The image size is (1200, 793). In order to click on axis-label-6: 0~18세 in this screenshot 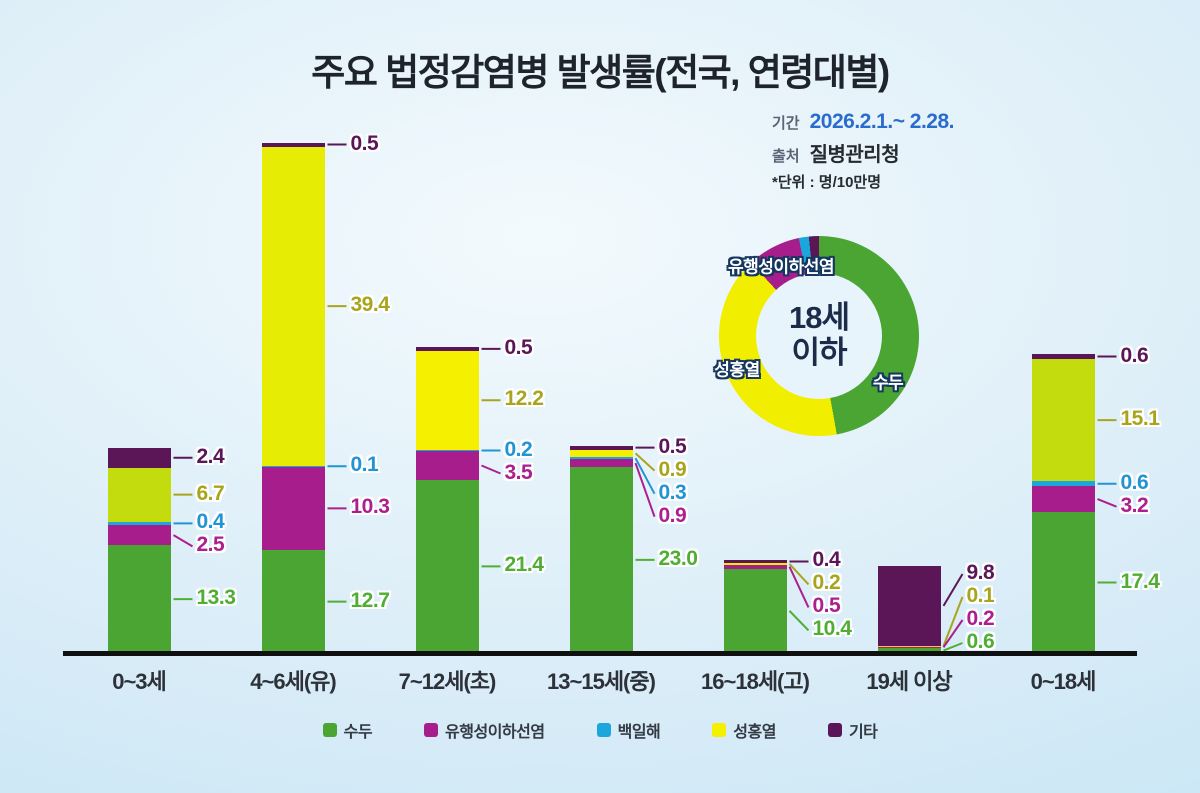, I will do `click(1063, 681)`.